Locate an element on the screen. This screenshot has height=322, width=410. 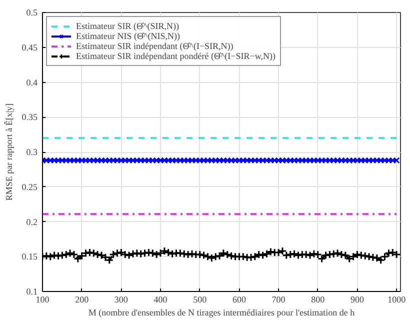
y-tick-label: 0.2 is located at coordinates (32, 221).